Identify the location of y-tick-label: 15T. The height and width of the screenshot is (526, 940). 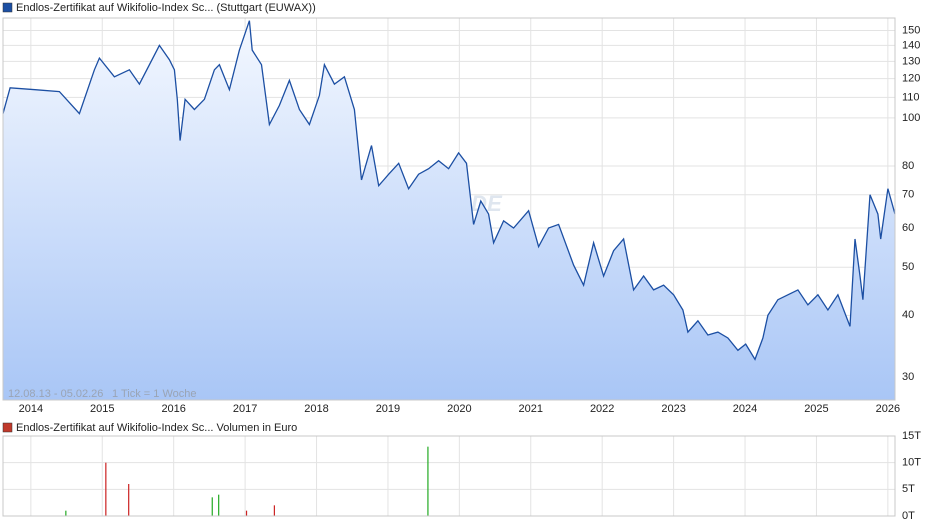
(911, 436).